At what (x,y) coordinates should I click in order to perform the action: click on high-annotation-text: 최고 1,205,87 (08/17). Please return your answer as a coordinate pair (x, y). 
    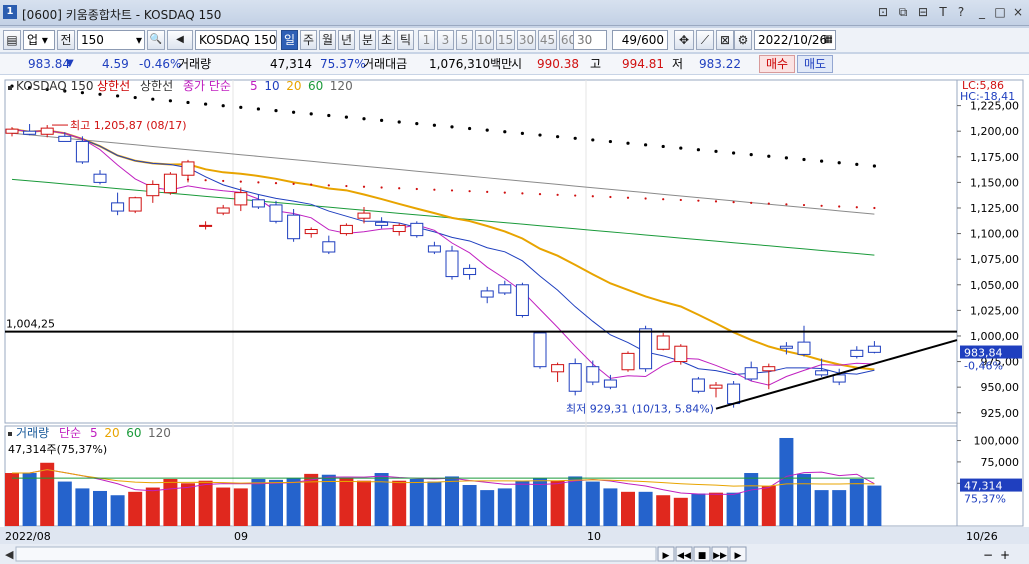
    Looking at the image, I should click on (128, 125).